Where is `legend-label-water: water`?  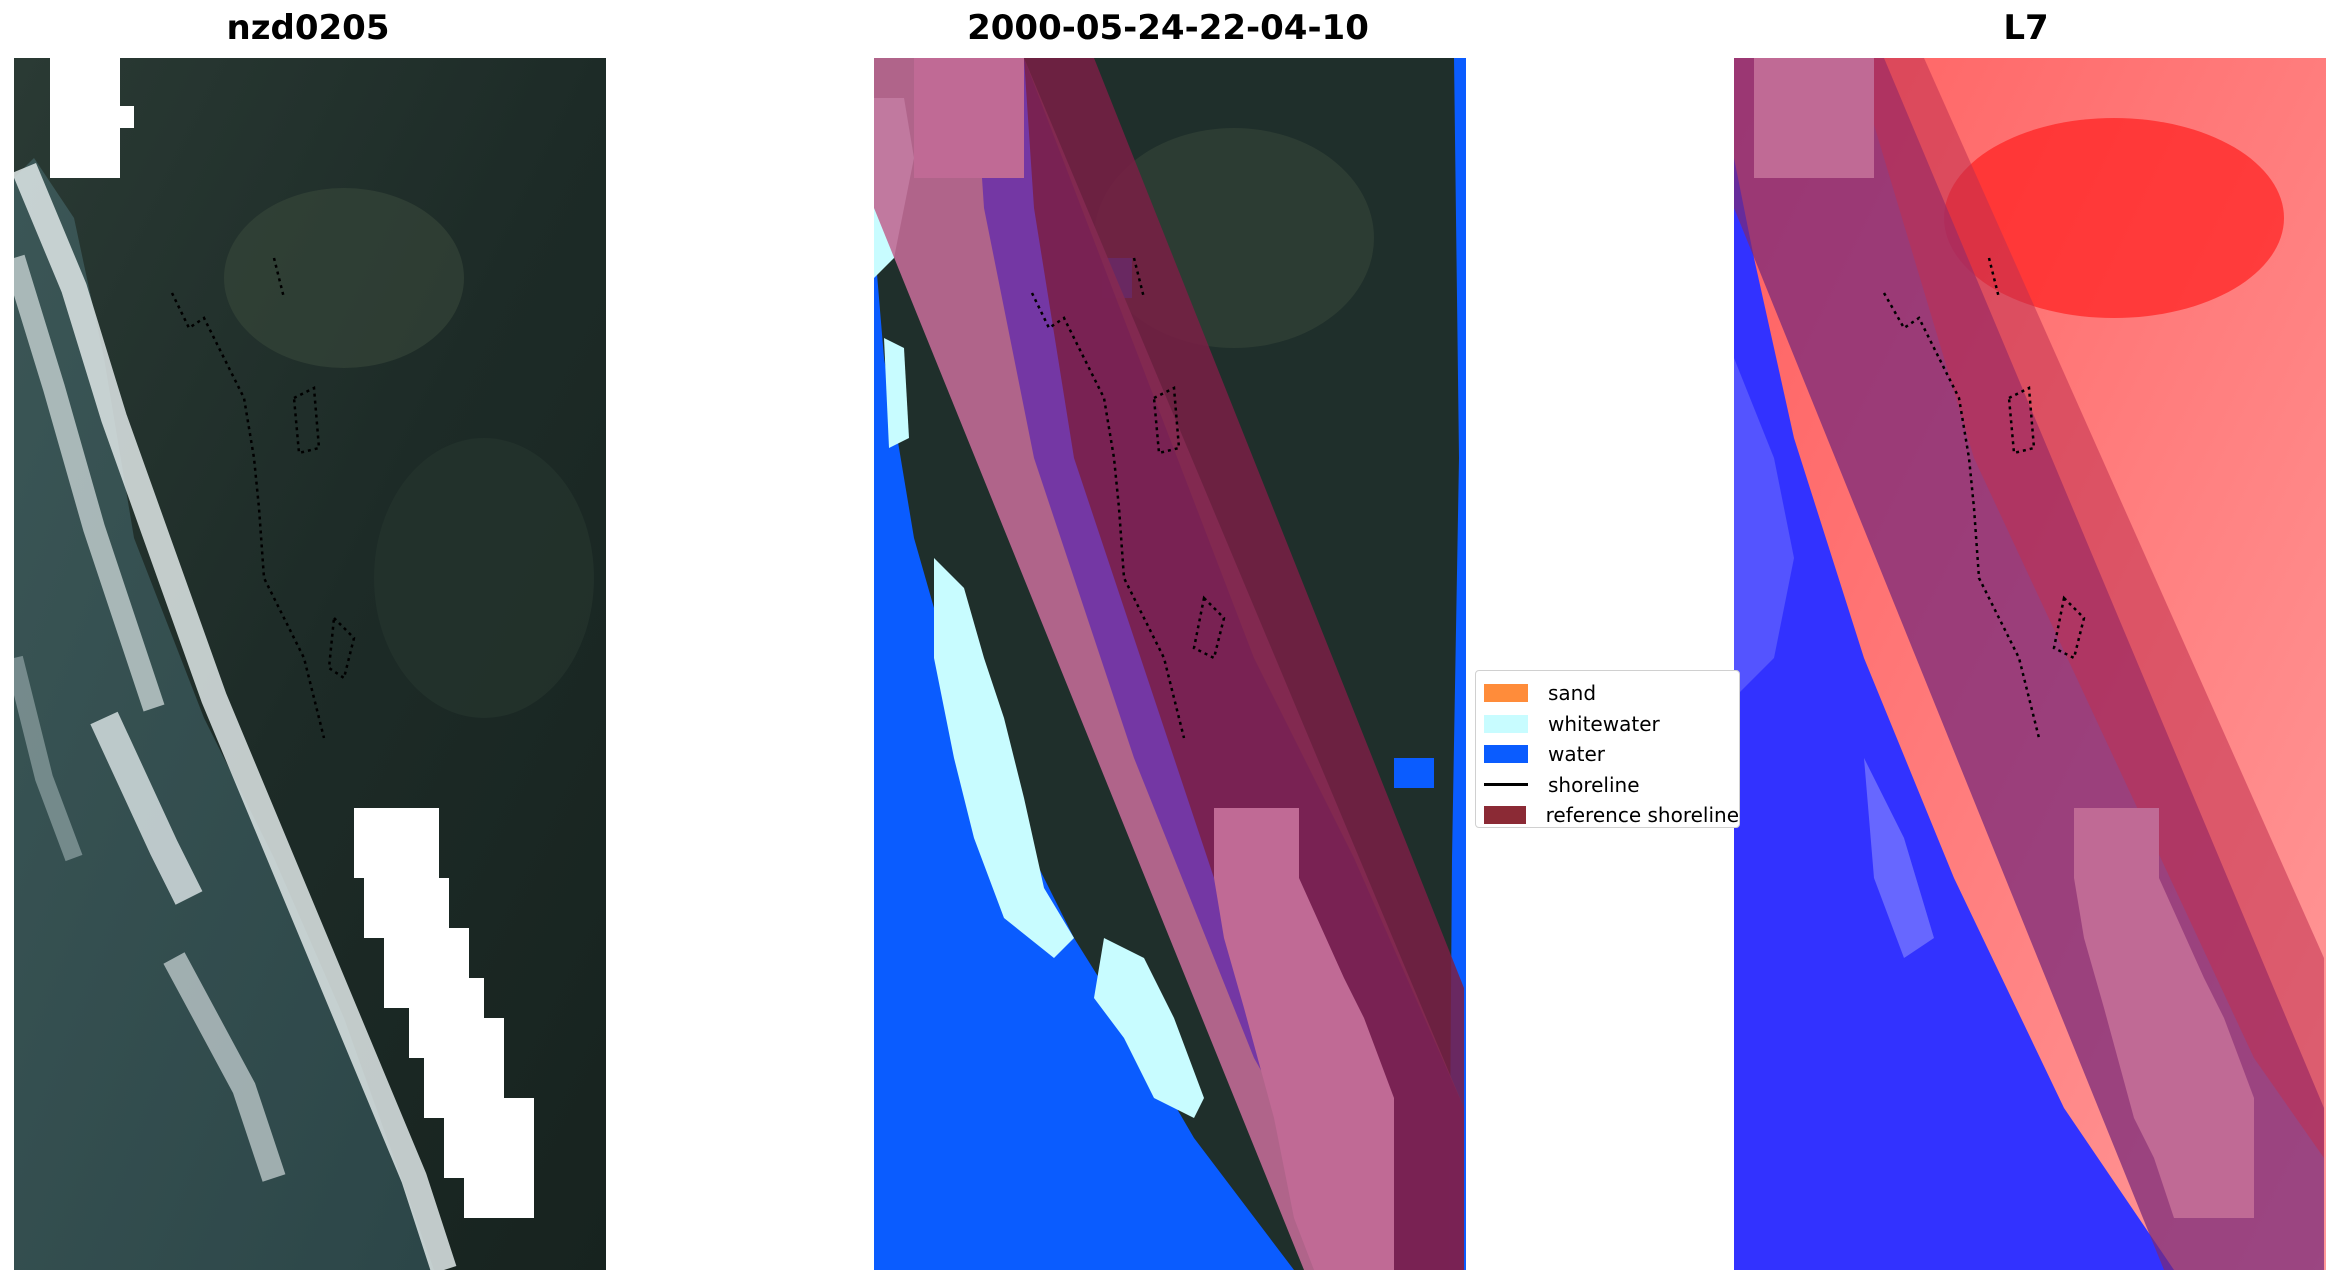 legend-label-water: water is located at coordinates (1576, 754).